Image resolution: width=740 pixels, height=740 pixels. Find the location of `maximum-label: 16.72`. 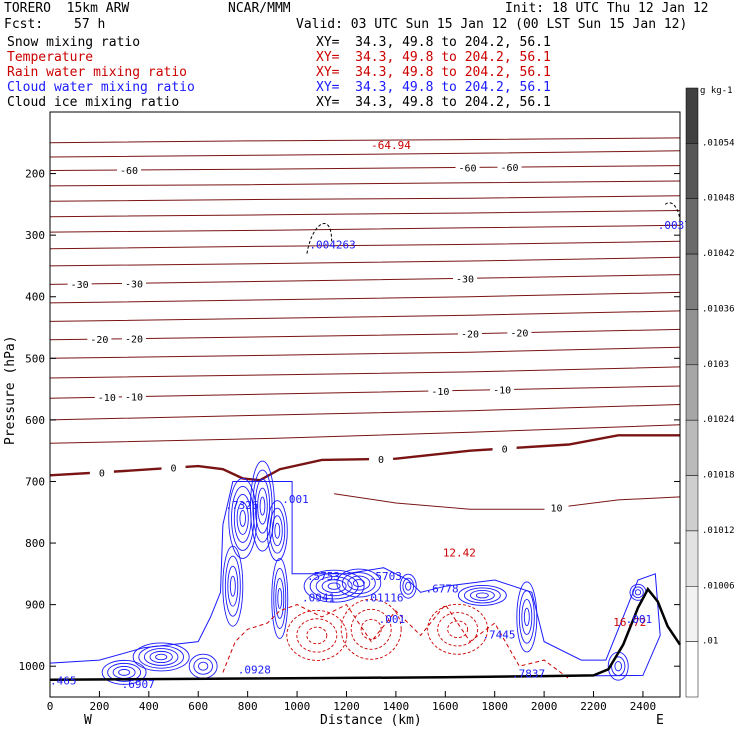

maximum-label: 16.72 is located at coordinates (629, 622).